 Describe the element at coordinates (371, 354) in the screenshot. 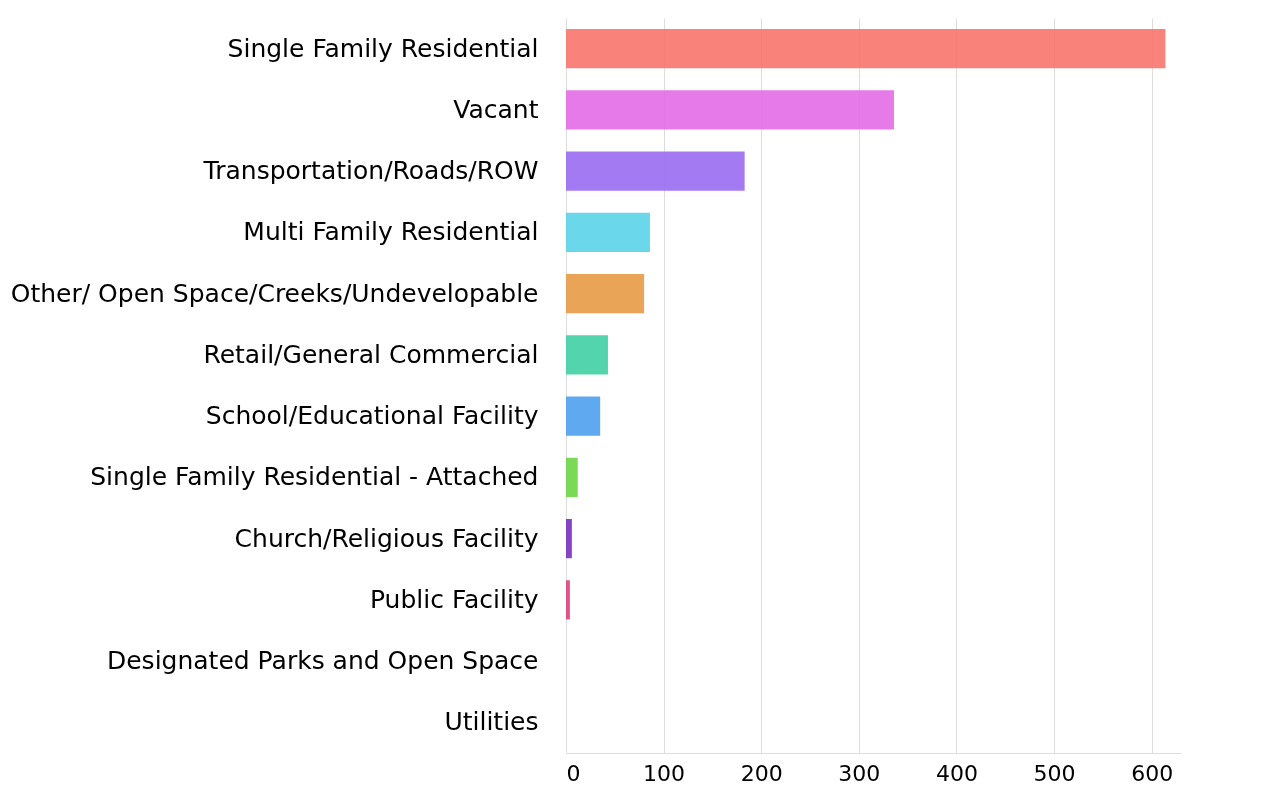

I see `y-tick-label: Retail/General Commercial` at that location.